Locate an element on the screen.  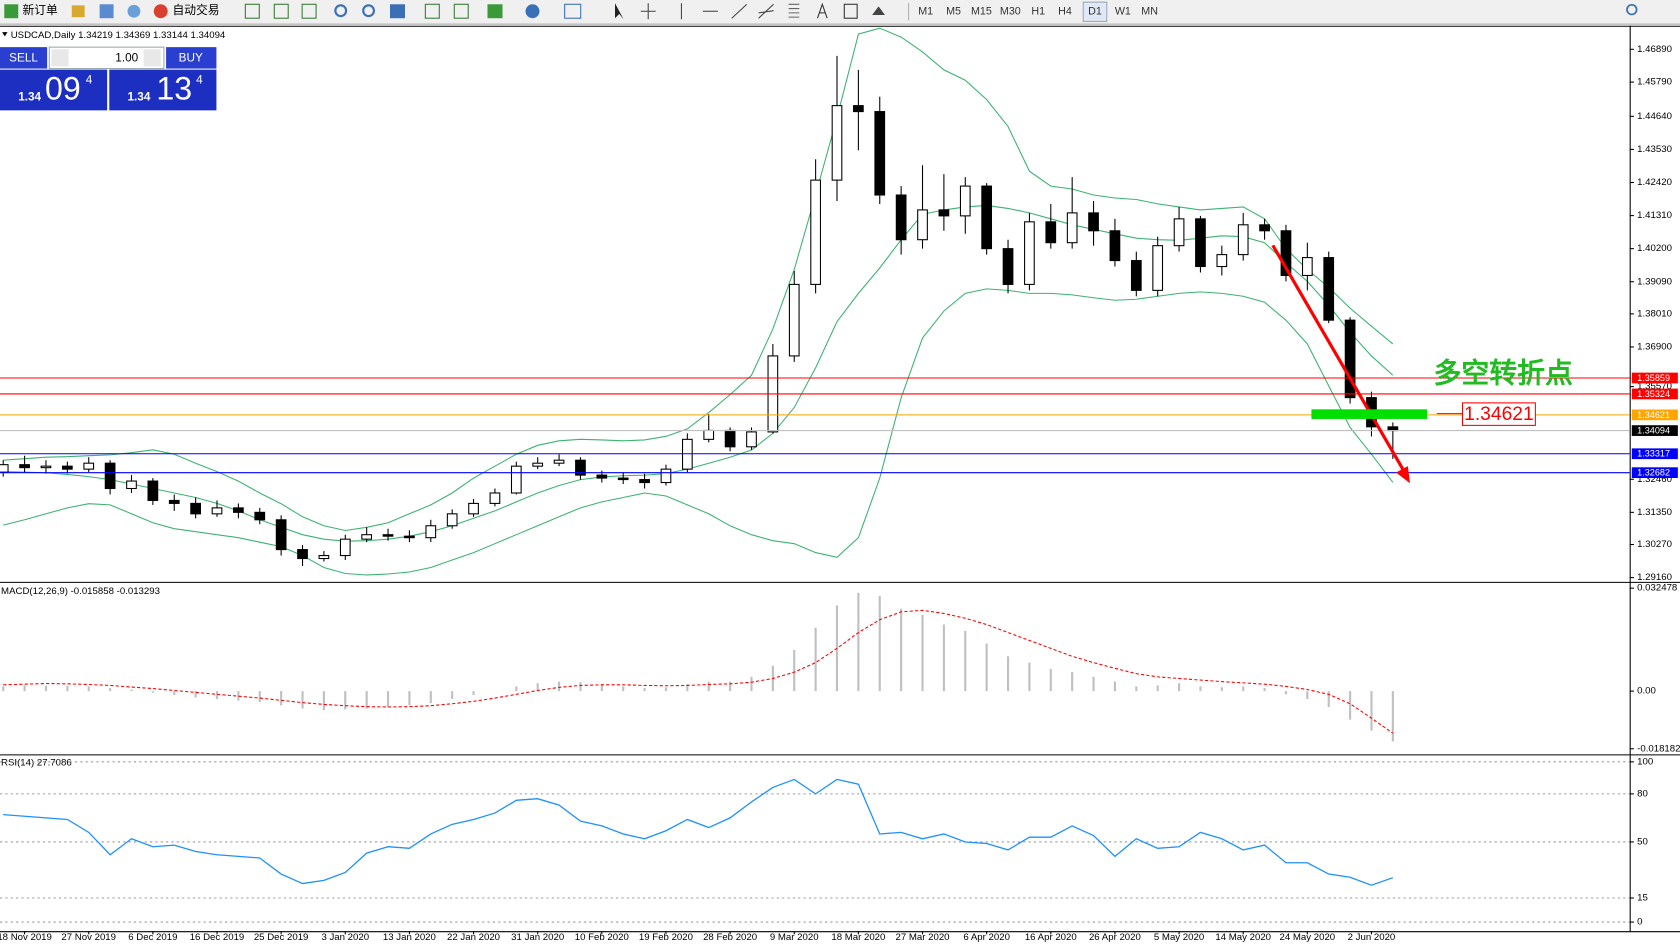
toolbar is located at coordinates (840, 12).